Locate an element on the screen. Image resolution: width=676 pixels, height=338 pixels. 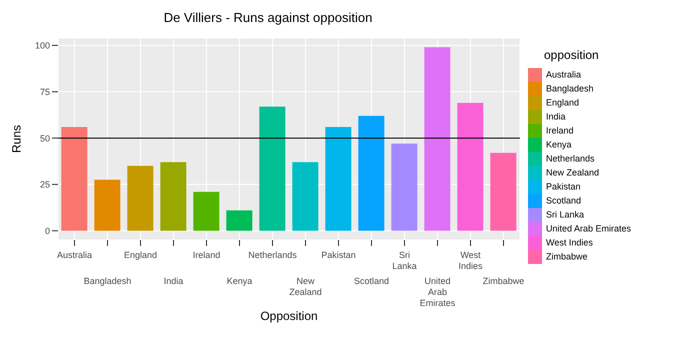
legend-label: Sri Lanka is located at coordinates (565, 214).